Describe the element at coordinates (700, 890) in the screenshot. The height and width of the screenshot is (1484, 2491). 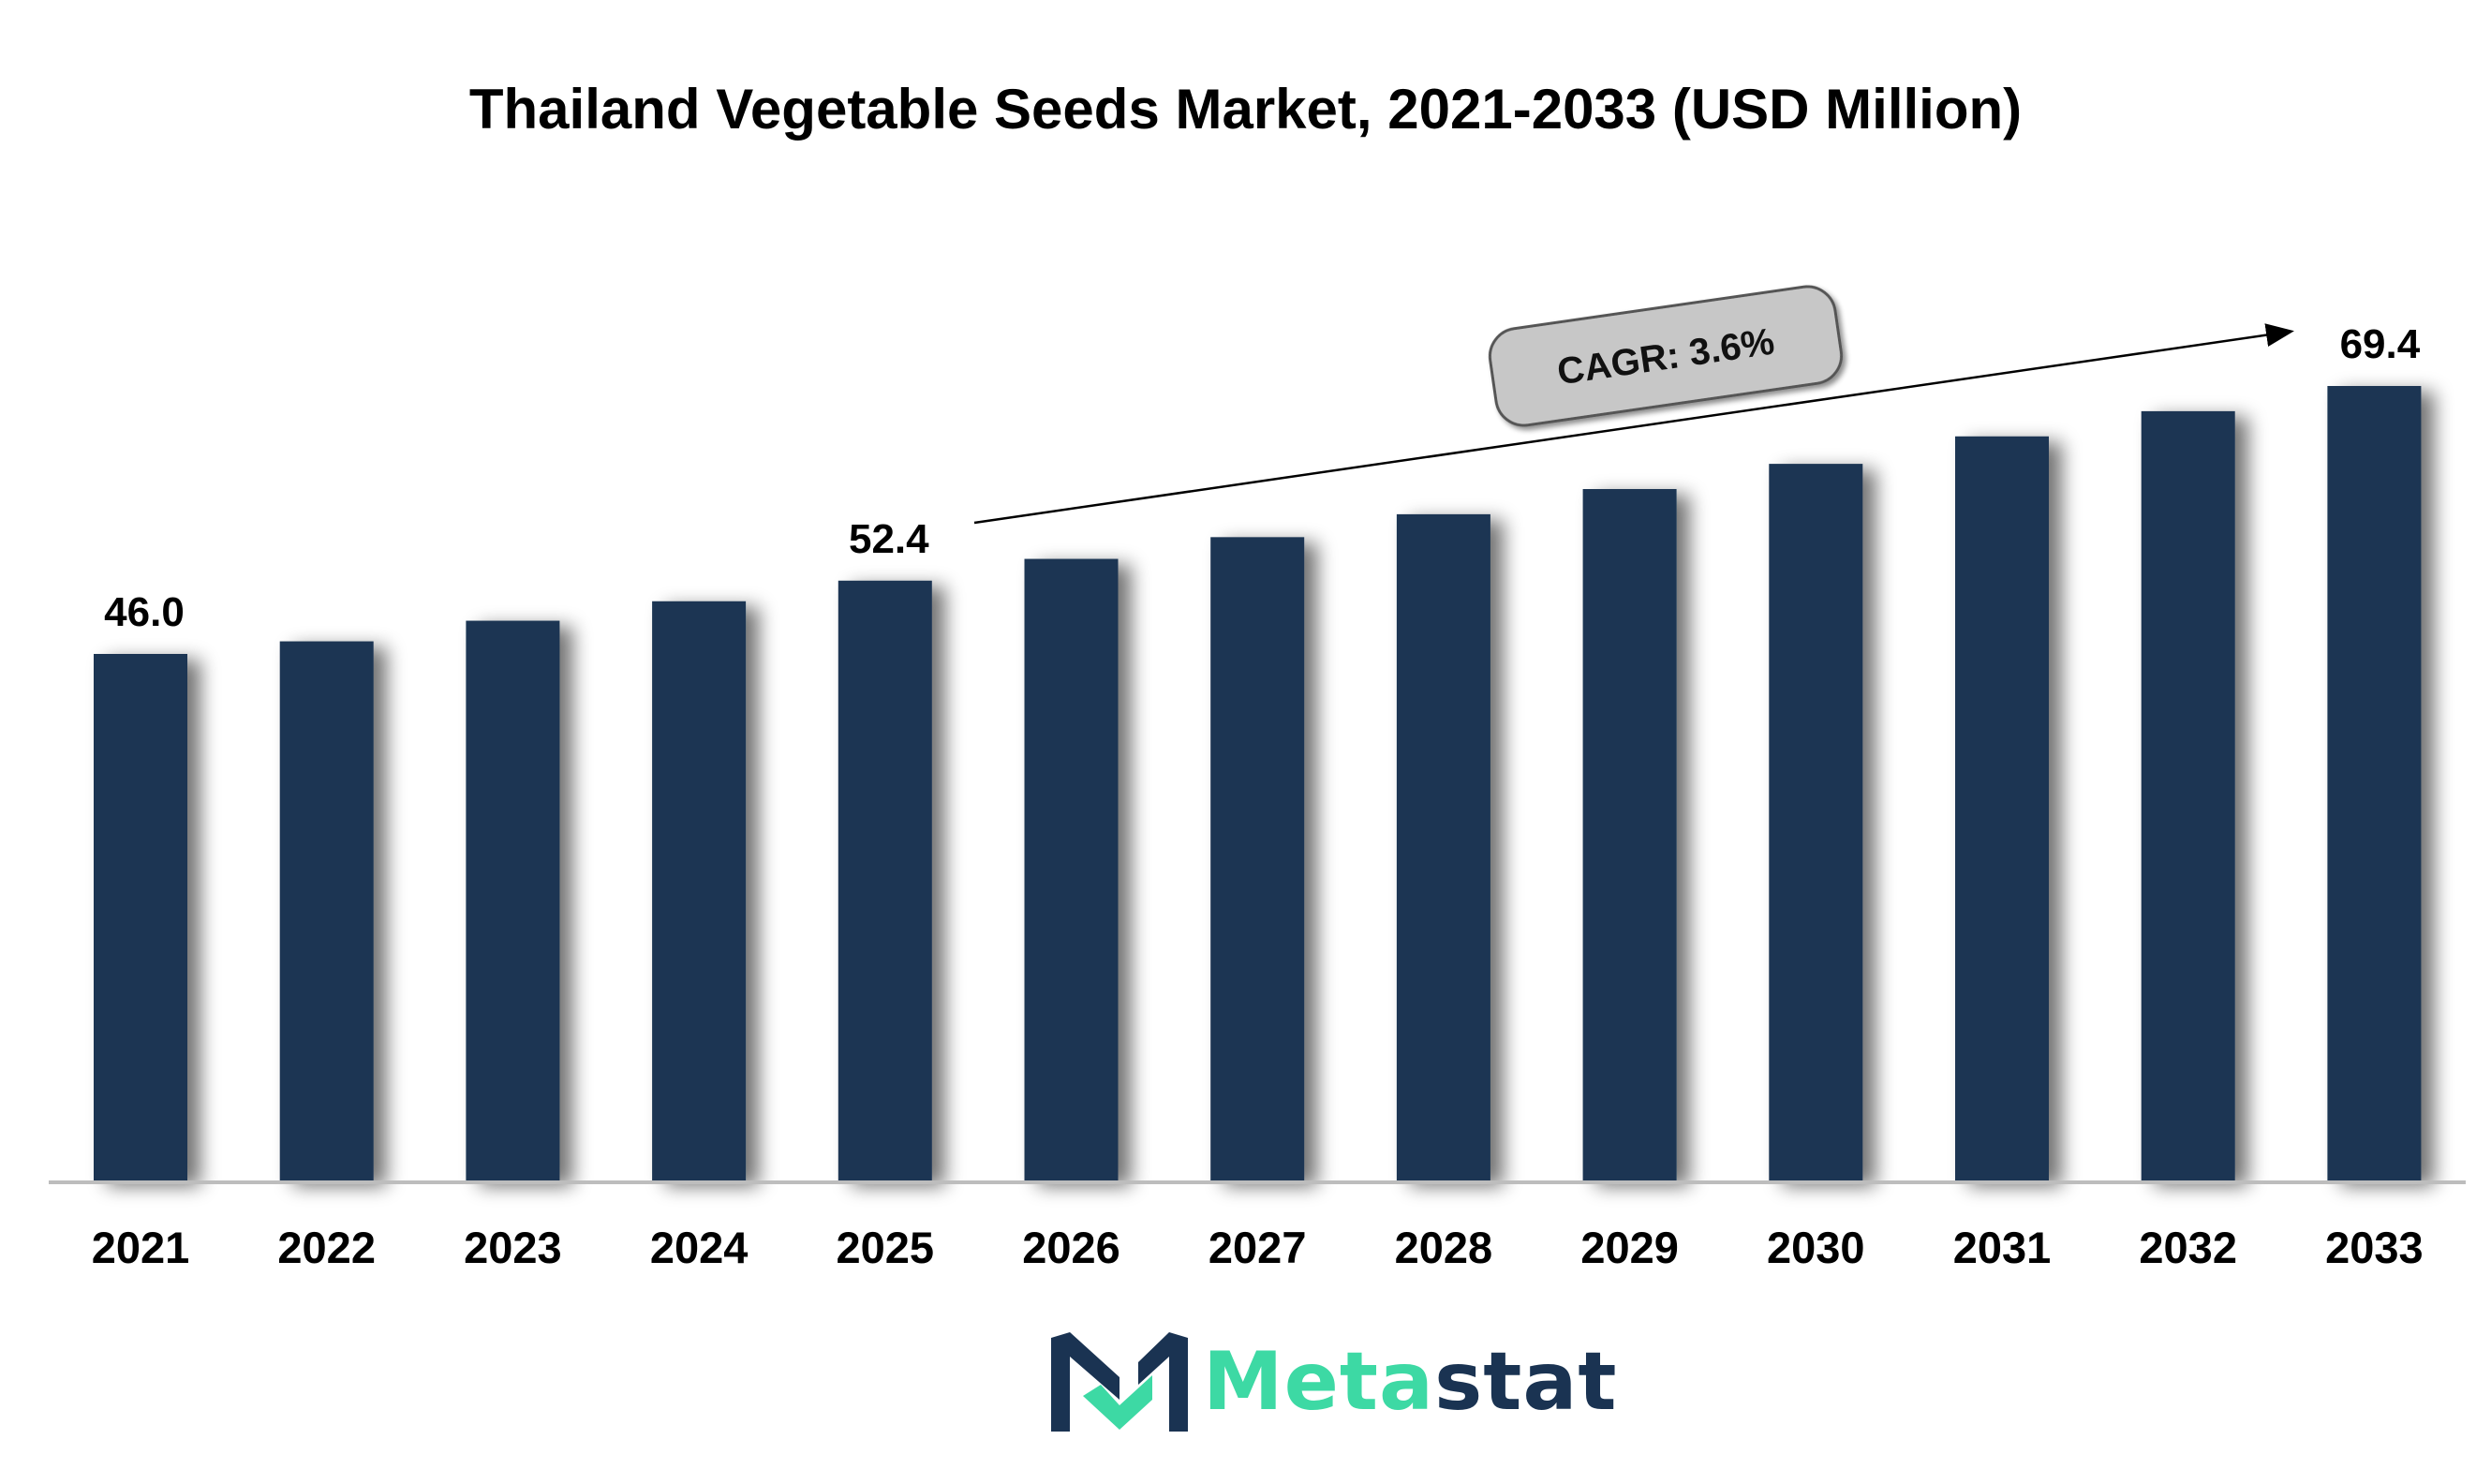
I see `bar-2024` at that location.